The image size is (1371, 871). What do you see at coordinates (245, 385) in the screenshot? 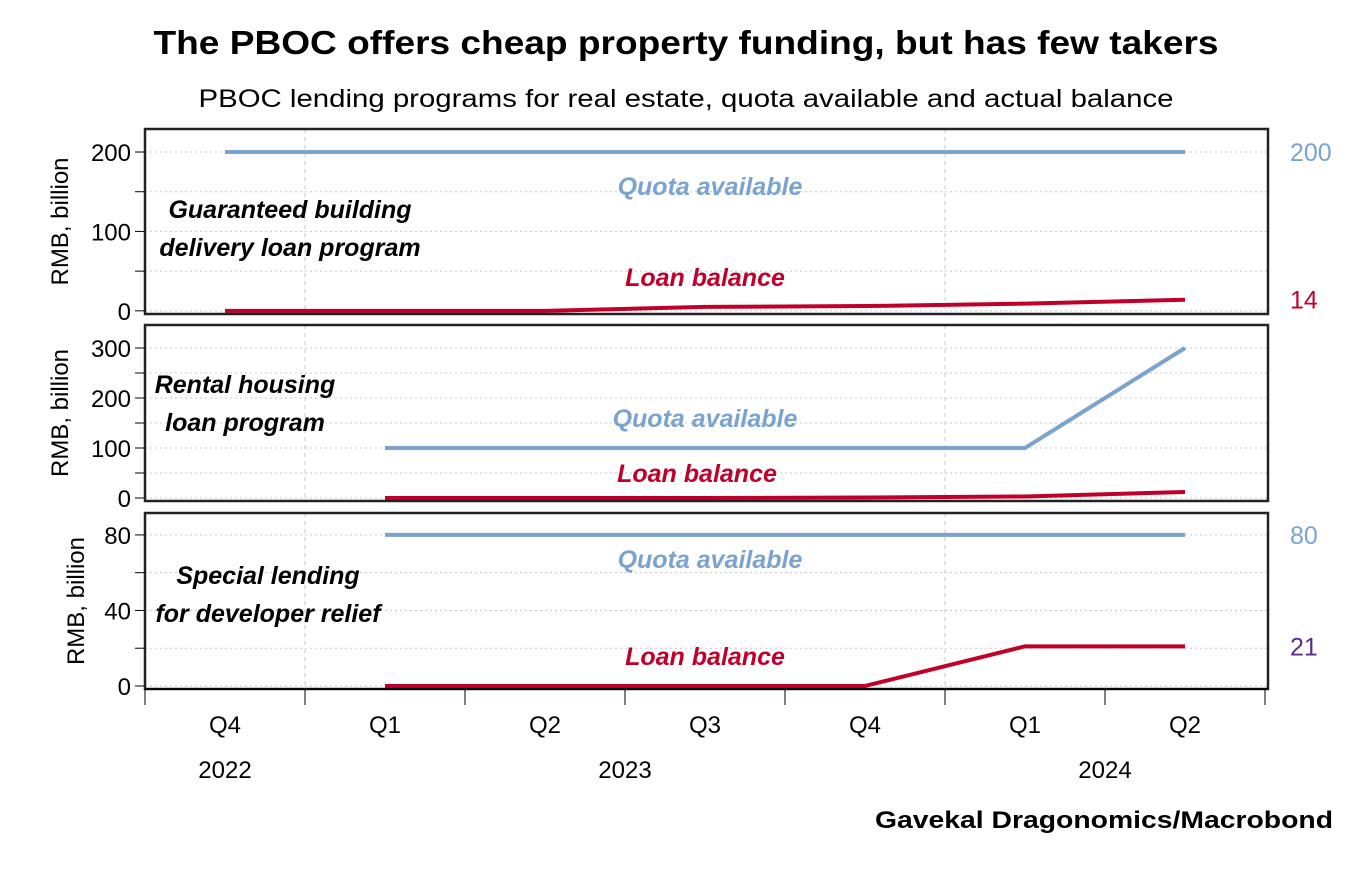
I see `panel-annotation: Rental housing` at bounding box center [245, 385].